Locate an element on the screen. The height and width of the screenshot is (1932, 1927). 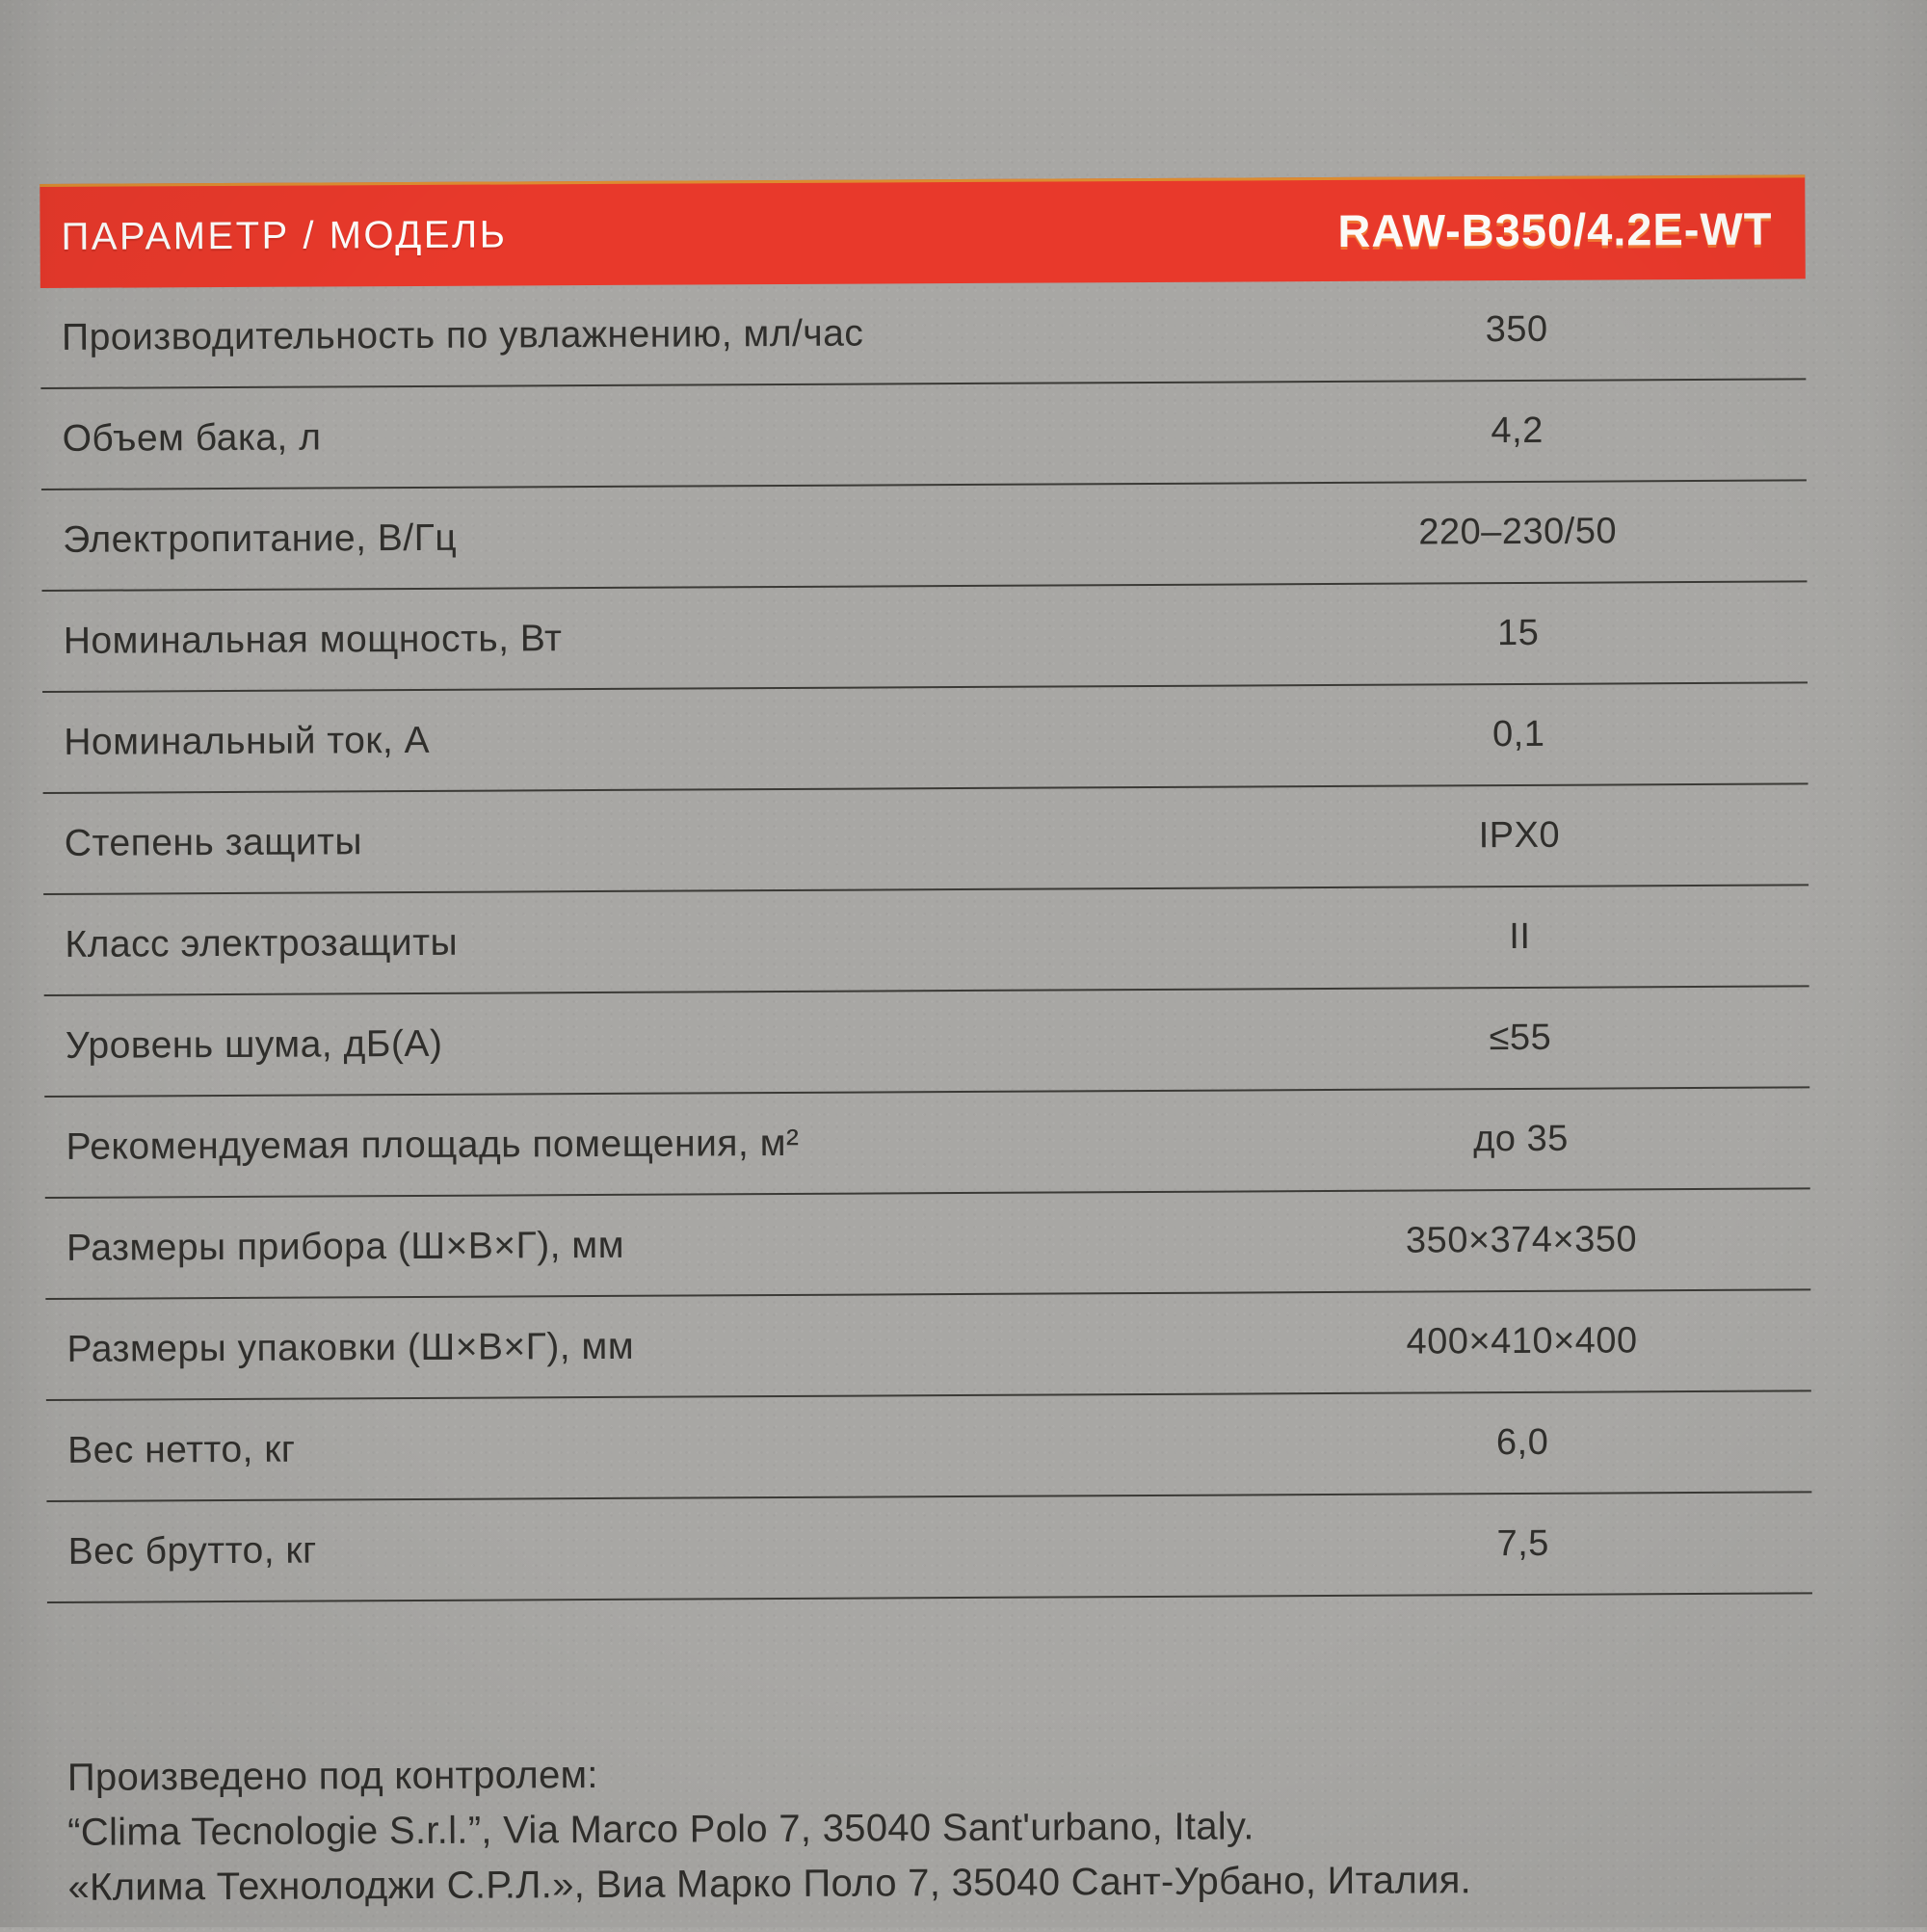
header-model-name: RAW-B350/4.2E-WT is located at coordinates (1555, 229).